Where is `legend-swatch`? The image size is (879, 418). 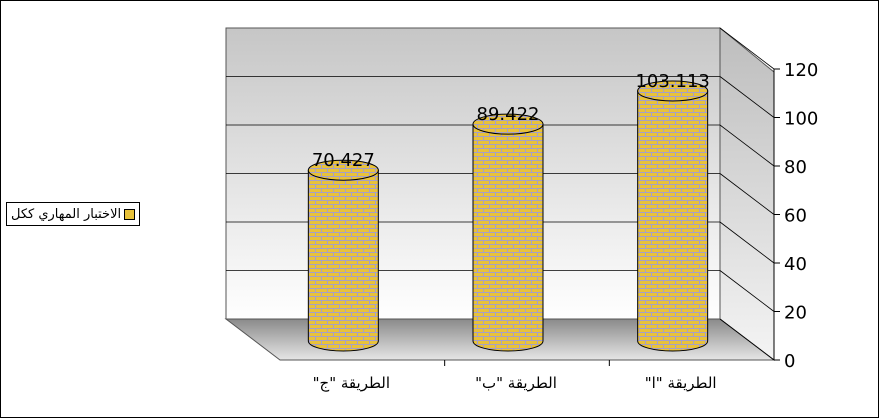
legend-swatch is located at coordinates (130, 214).